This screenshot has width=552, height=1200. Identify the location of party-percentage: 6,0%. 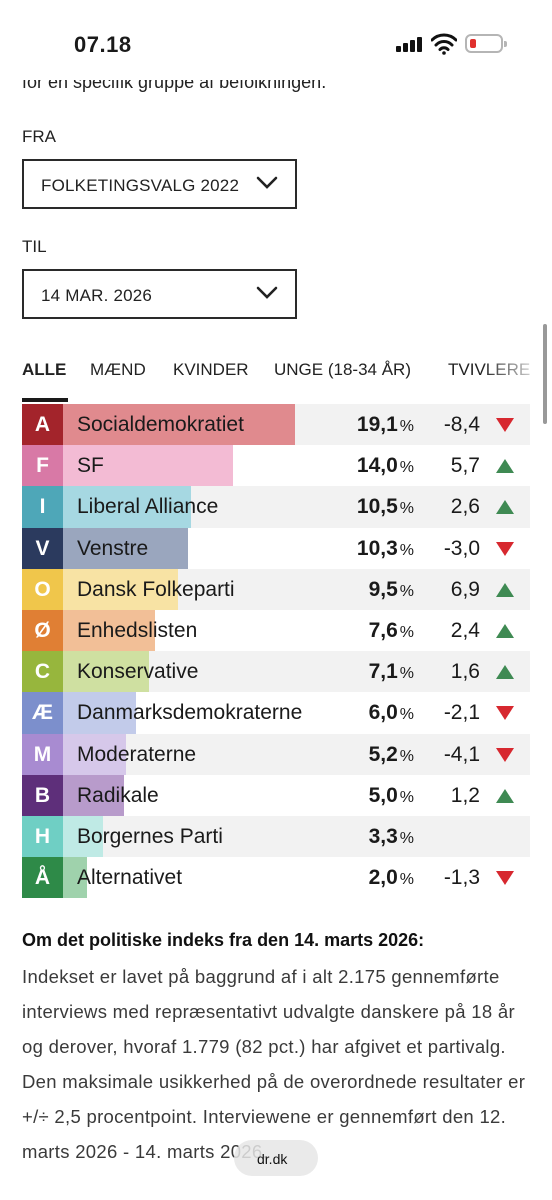
(368, 713).